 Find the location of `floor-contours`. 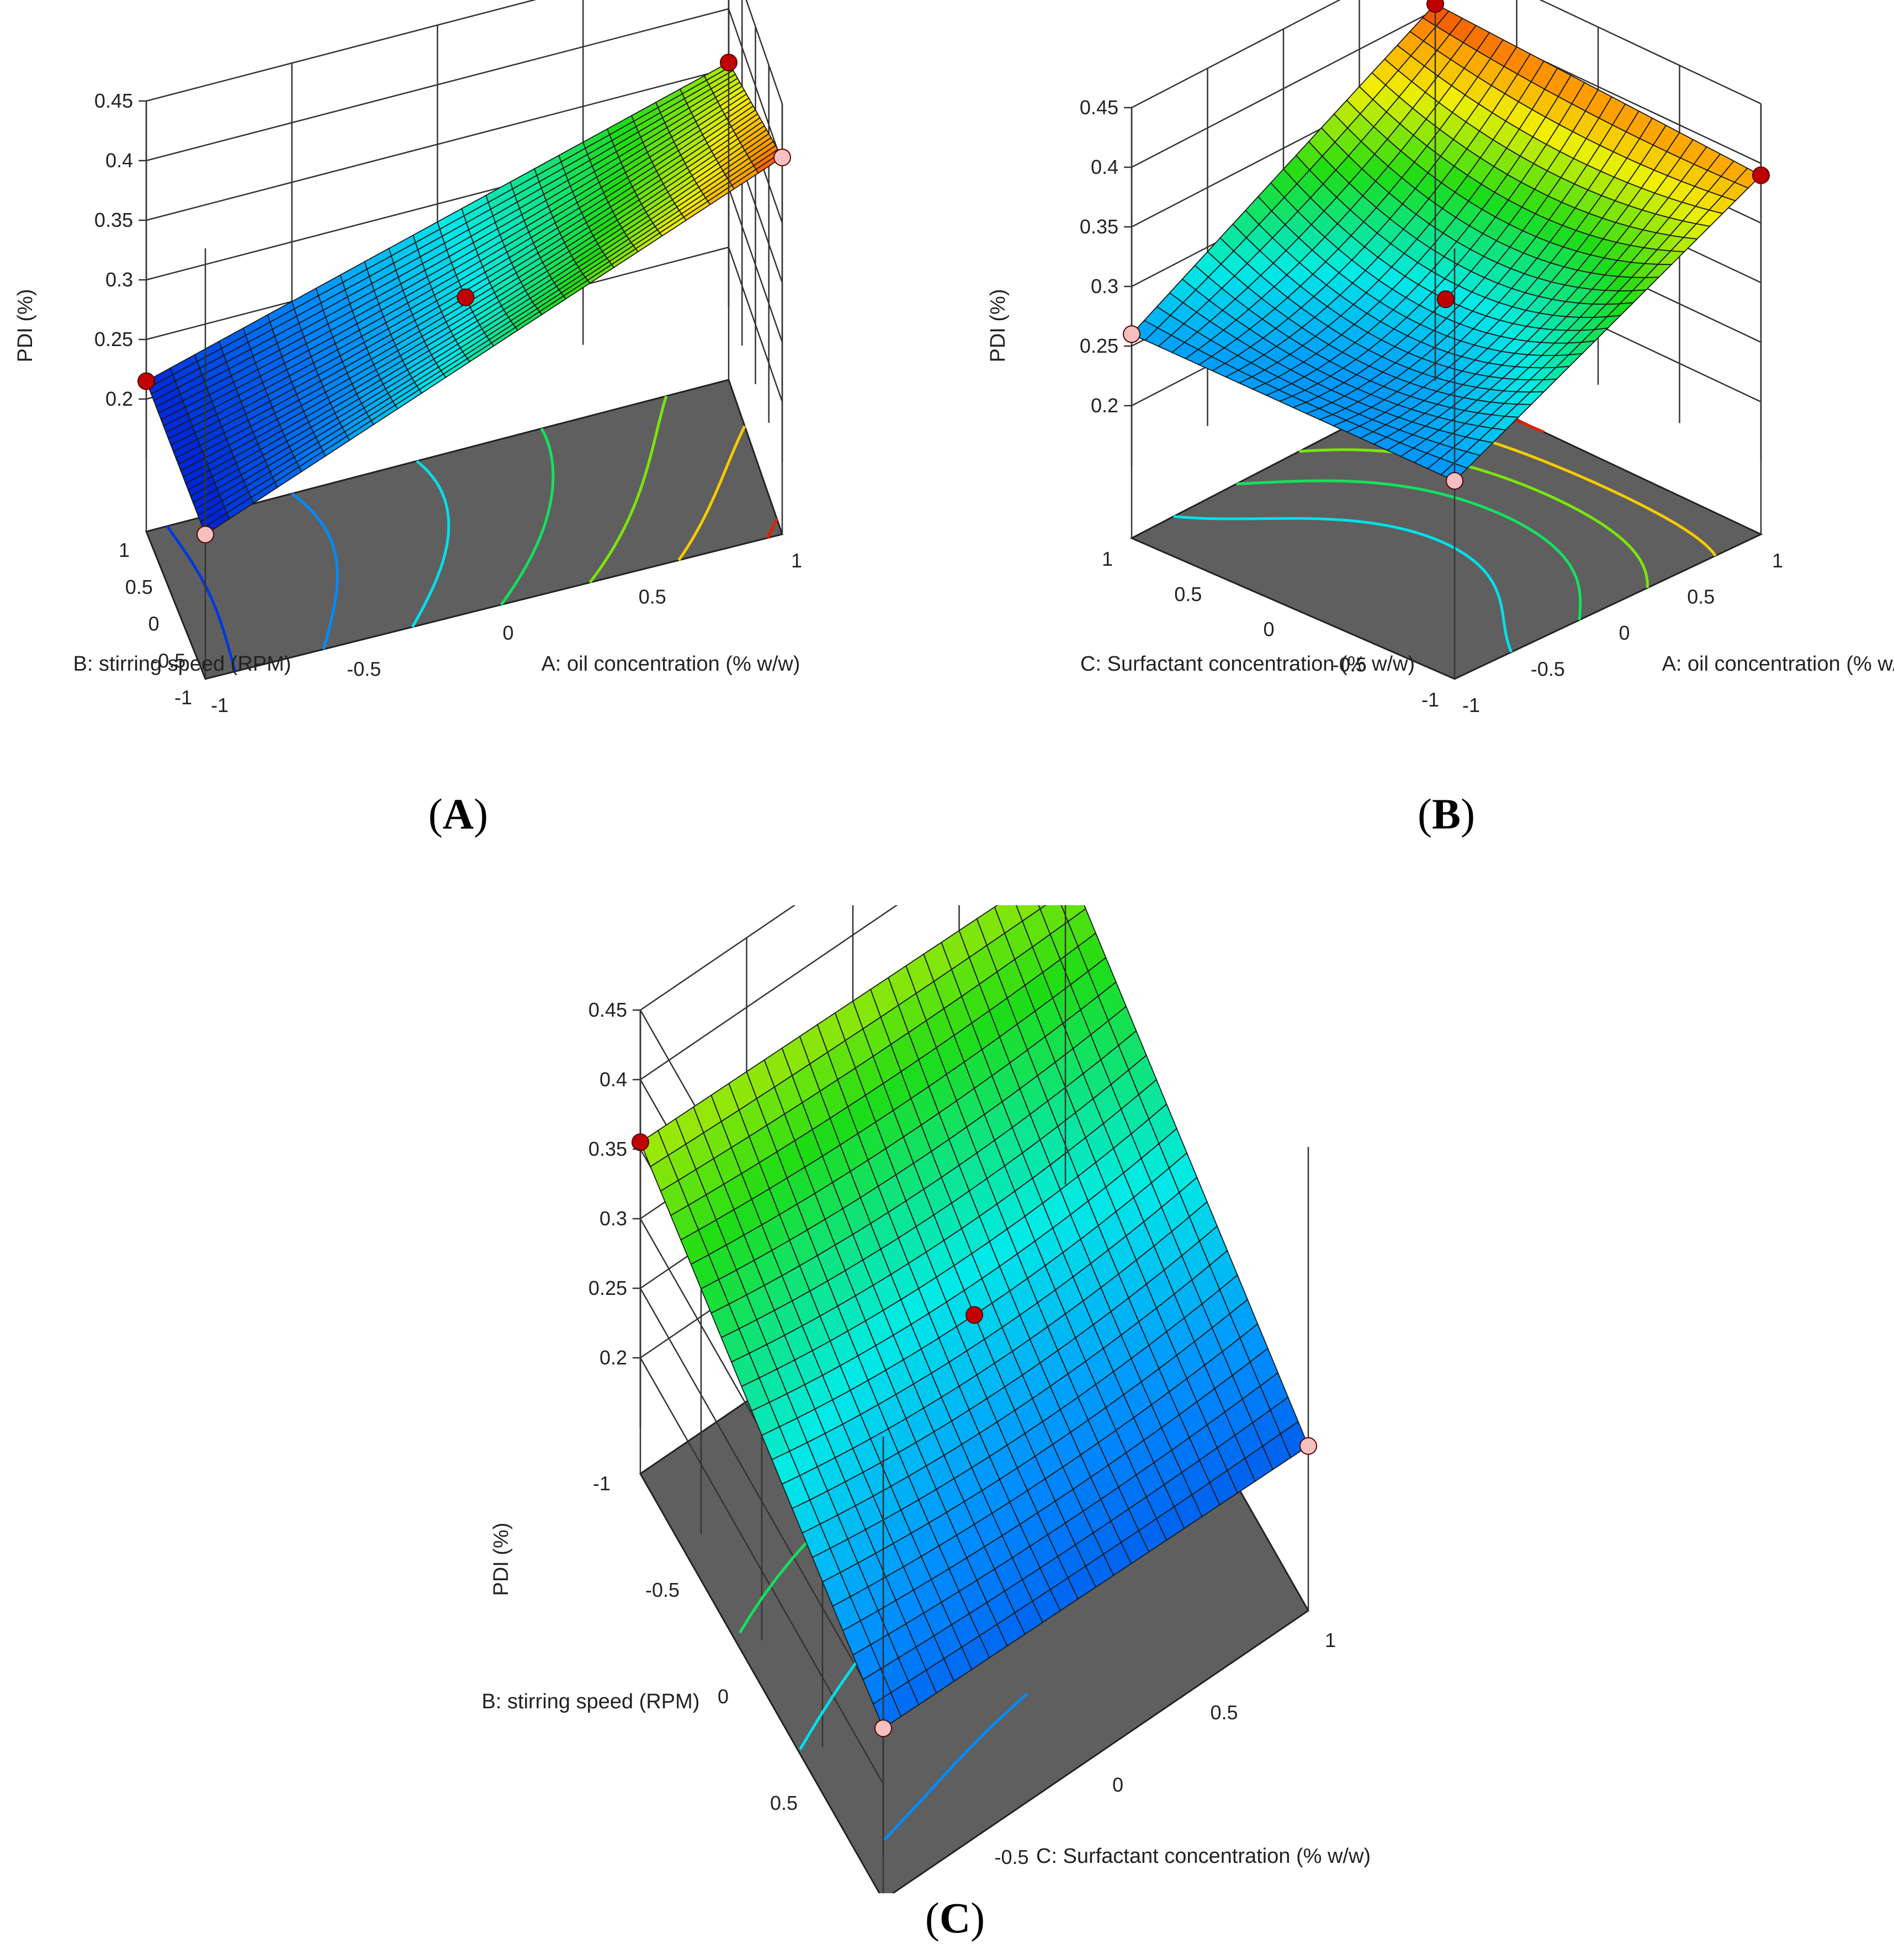

floor-contours is located at coordinates (472, 533).